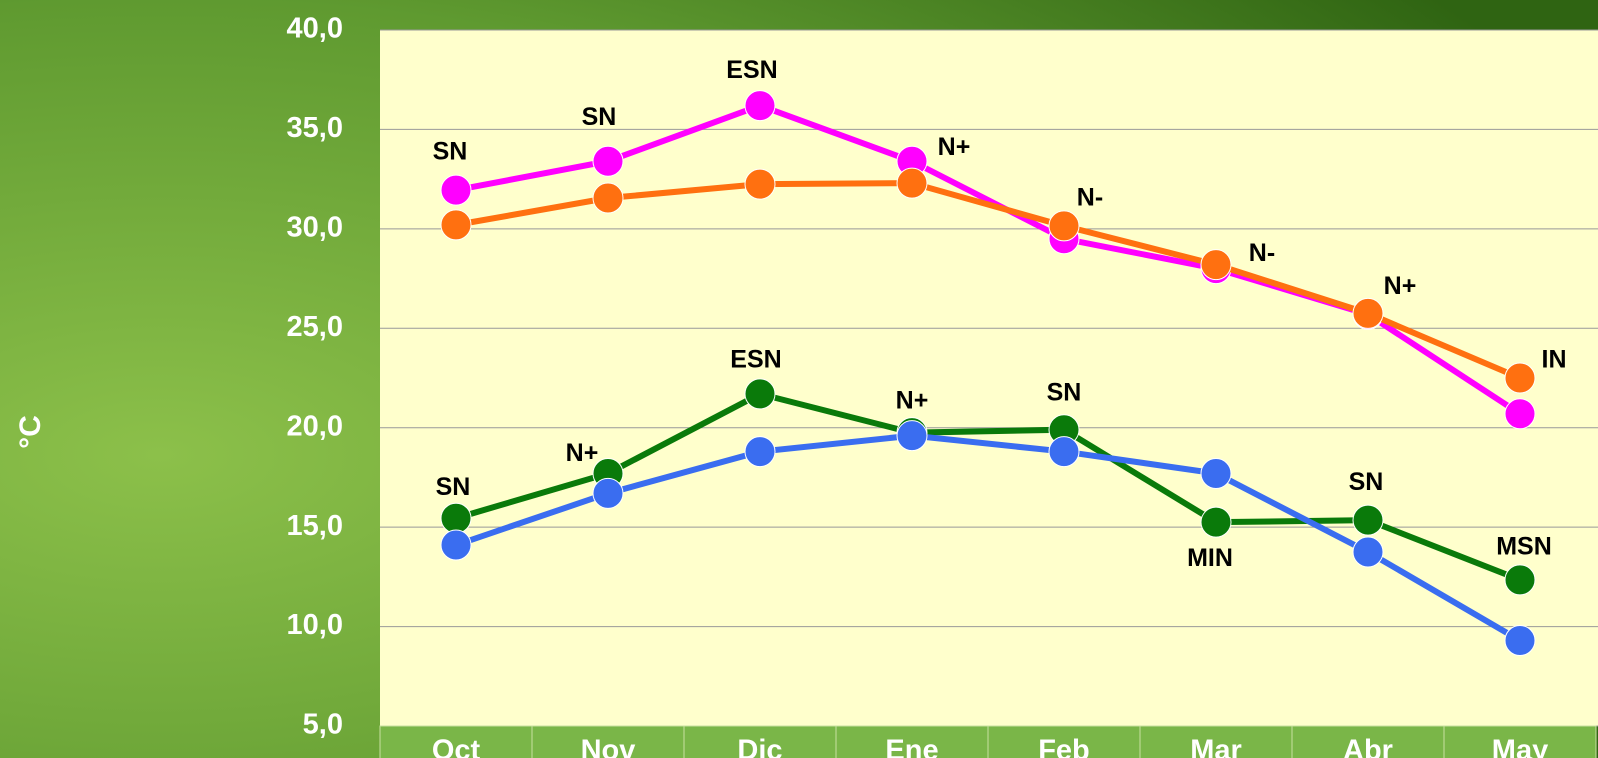  I want to click on y-tick-label: 5,0, so click(323, 725).